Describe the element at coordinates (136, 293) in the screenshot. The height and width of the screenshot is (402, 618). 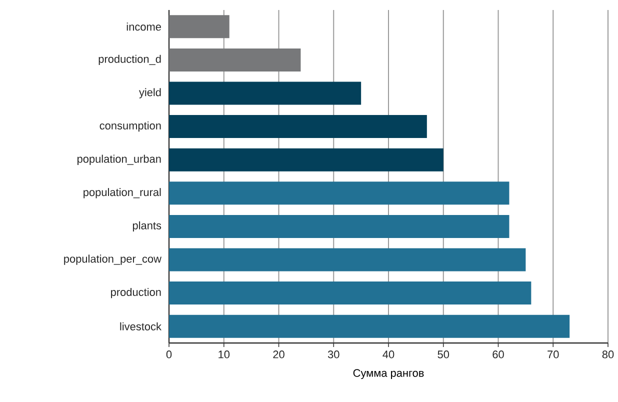
I see `y-tick-label: production` at that location.